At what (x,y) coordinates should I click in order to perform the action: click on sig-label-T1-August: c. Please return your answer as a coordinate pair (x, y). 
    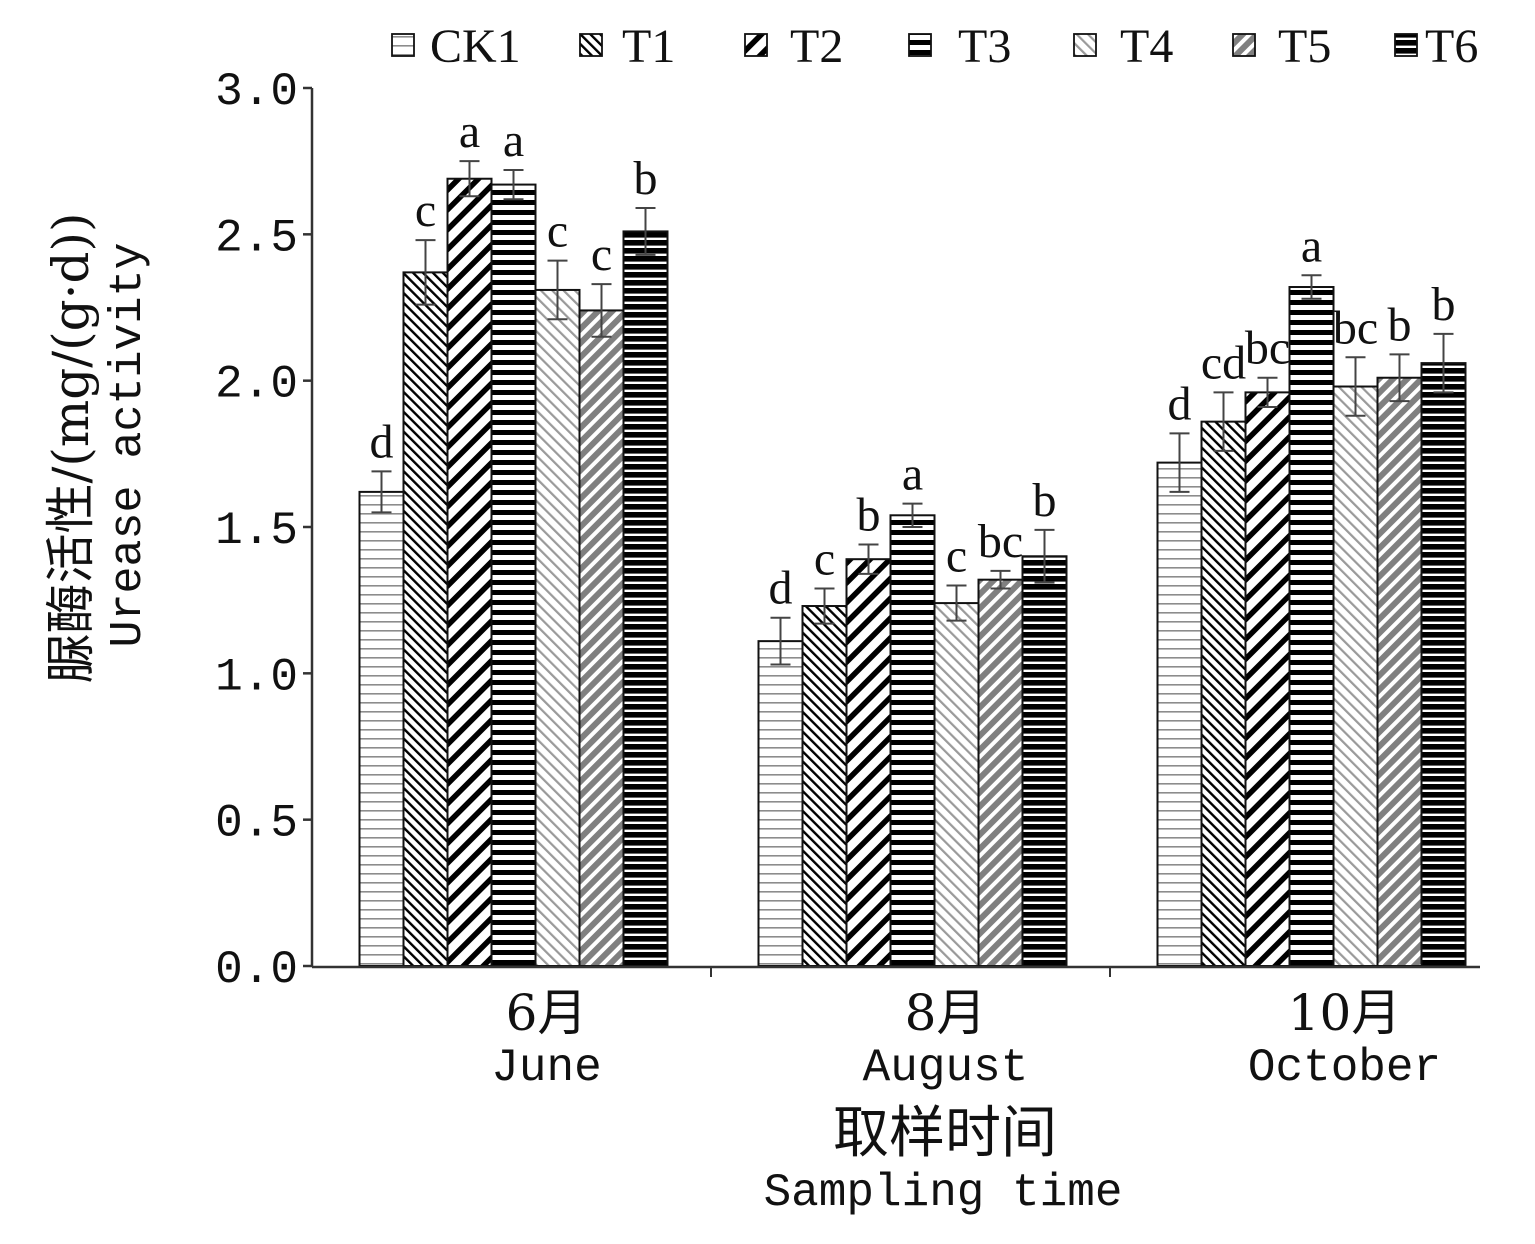
    Looking at the image, I should click on (824, 558).